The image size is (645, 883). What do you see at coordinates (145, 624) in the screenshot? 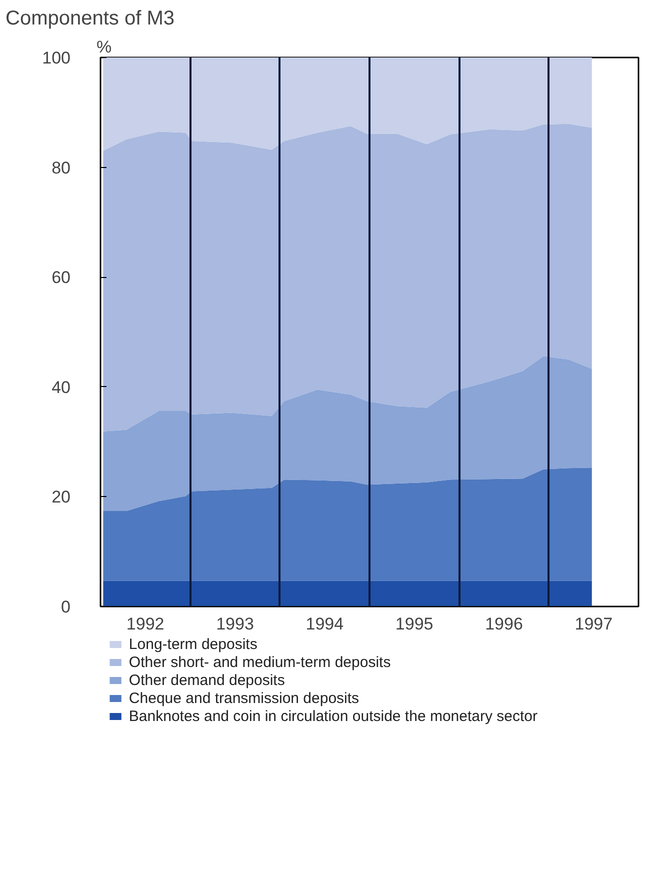
I see `x-tick-label: 1992` at bounding box center [145, 624].